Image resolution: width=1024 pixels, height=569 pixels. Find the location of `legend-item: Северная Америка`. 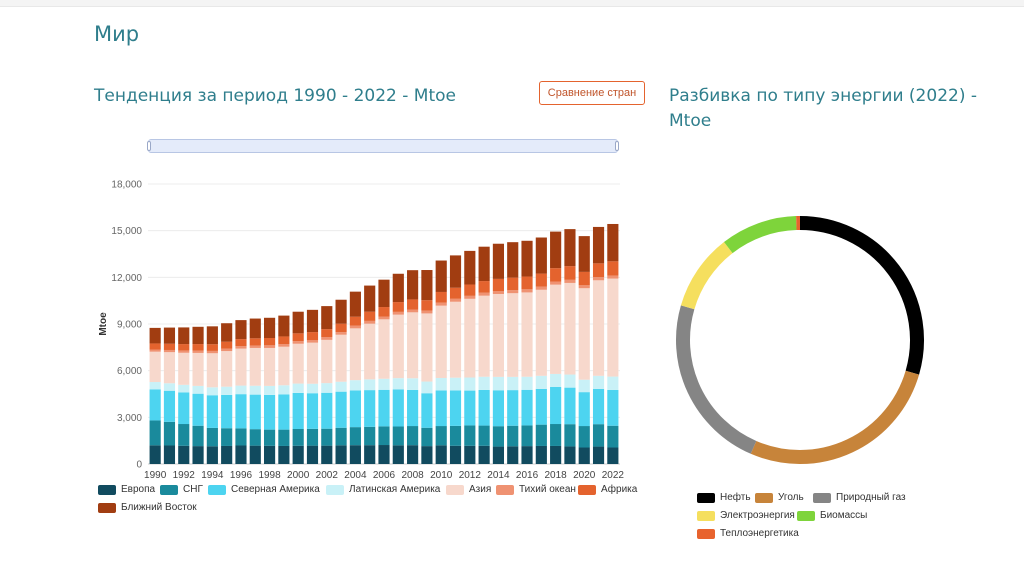

legend-item: Северная Америка is located at coordinates (264, 489).